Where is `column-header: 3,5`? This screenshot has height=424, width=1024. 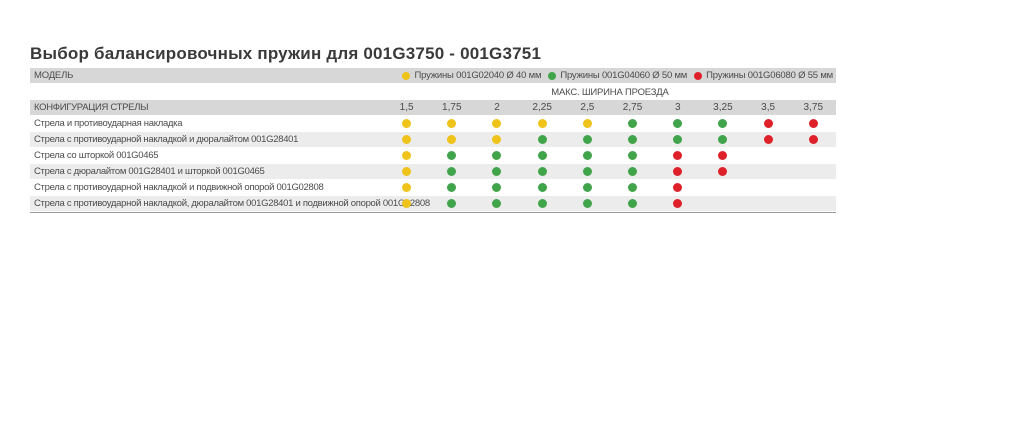 column-header: 3,5 is located at coordinates (768, 107).